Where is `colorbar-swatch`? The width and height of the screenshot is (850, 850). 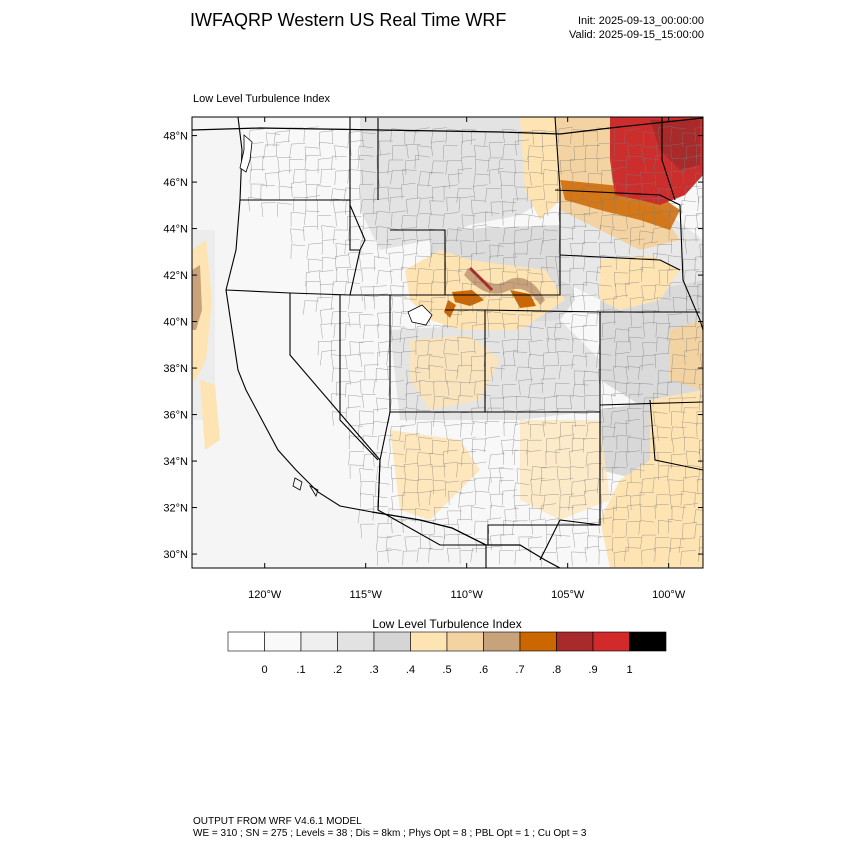 colorbar-swatch is located at coordinates (575, 641).